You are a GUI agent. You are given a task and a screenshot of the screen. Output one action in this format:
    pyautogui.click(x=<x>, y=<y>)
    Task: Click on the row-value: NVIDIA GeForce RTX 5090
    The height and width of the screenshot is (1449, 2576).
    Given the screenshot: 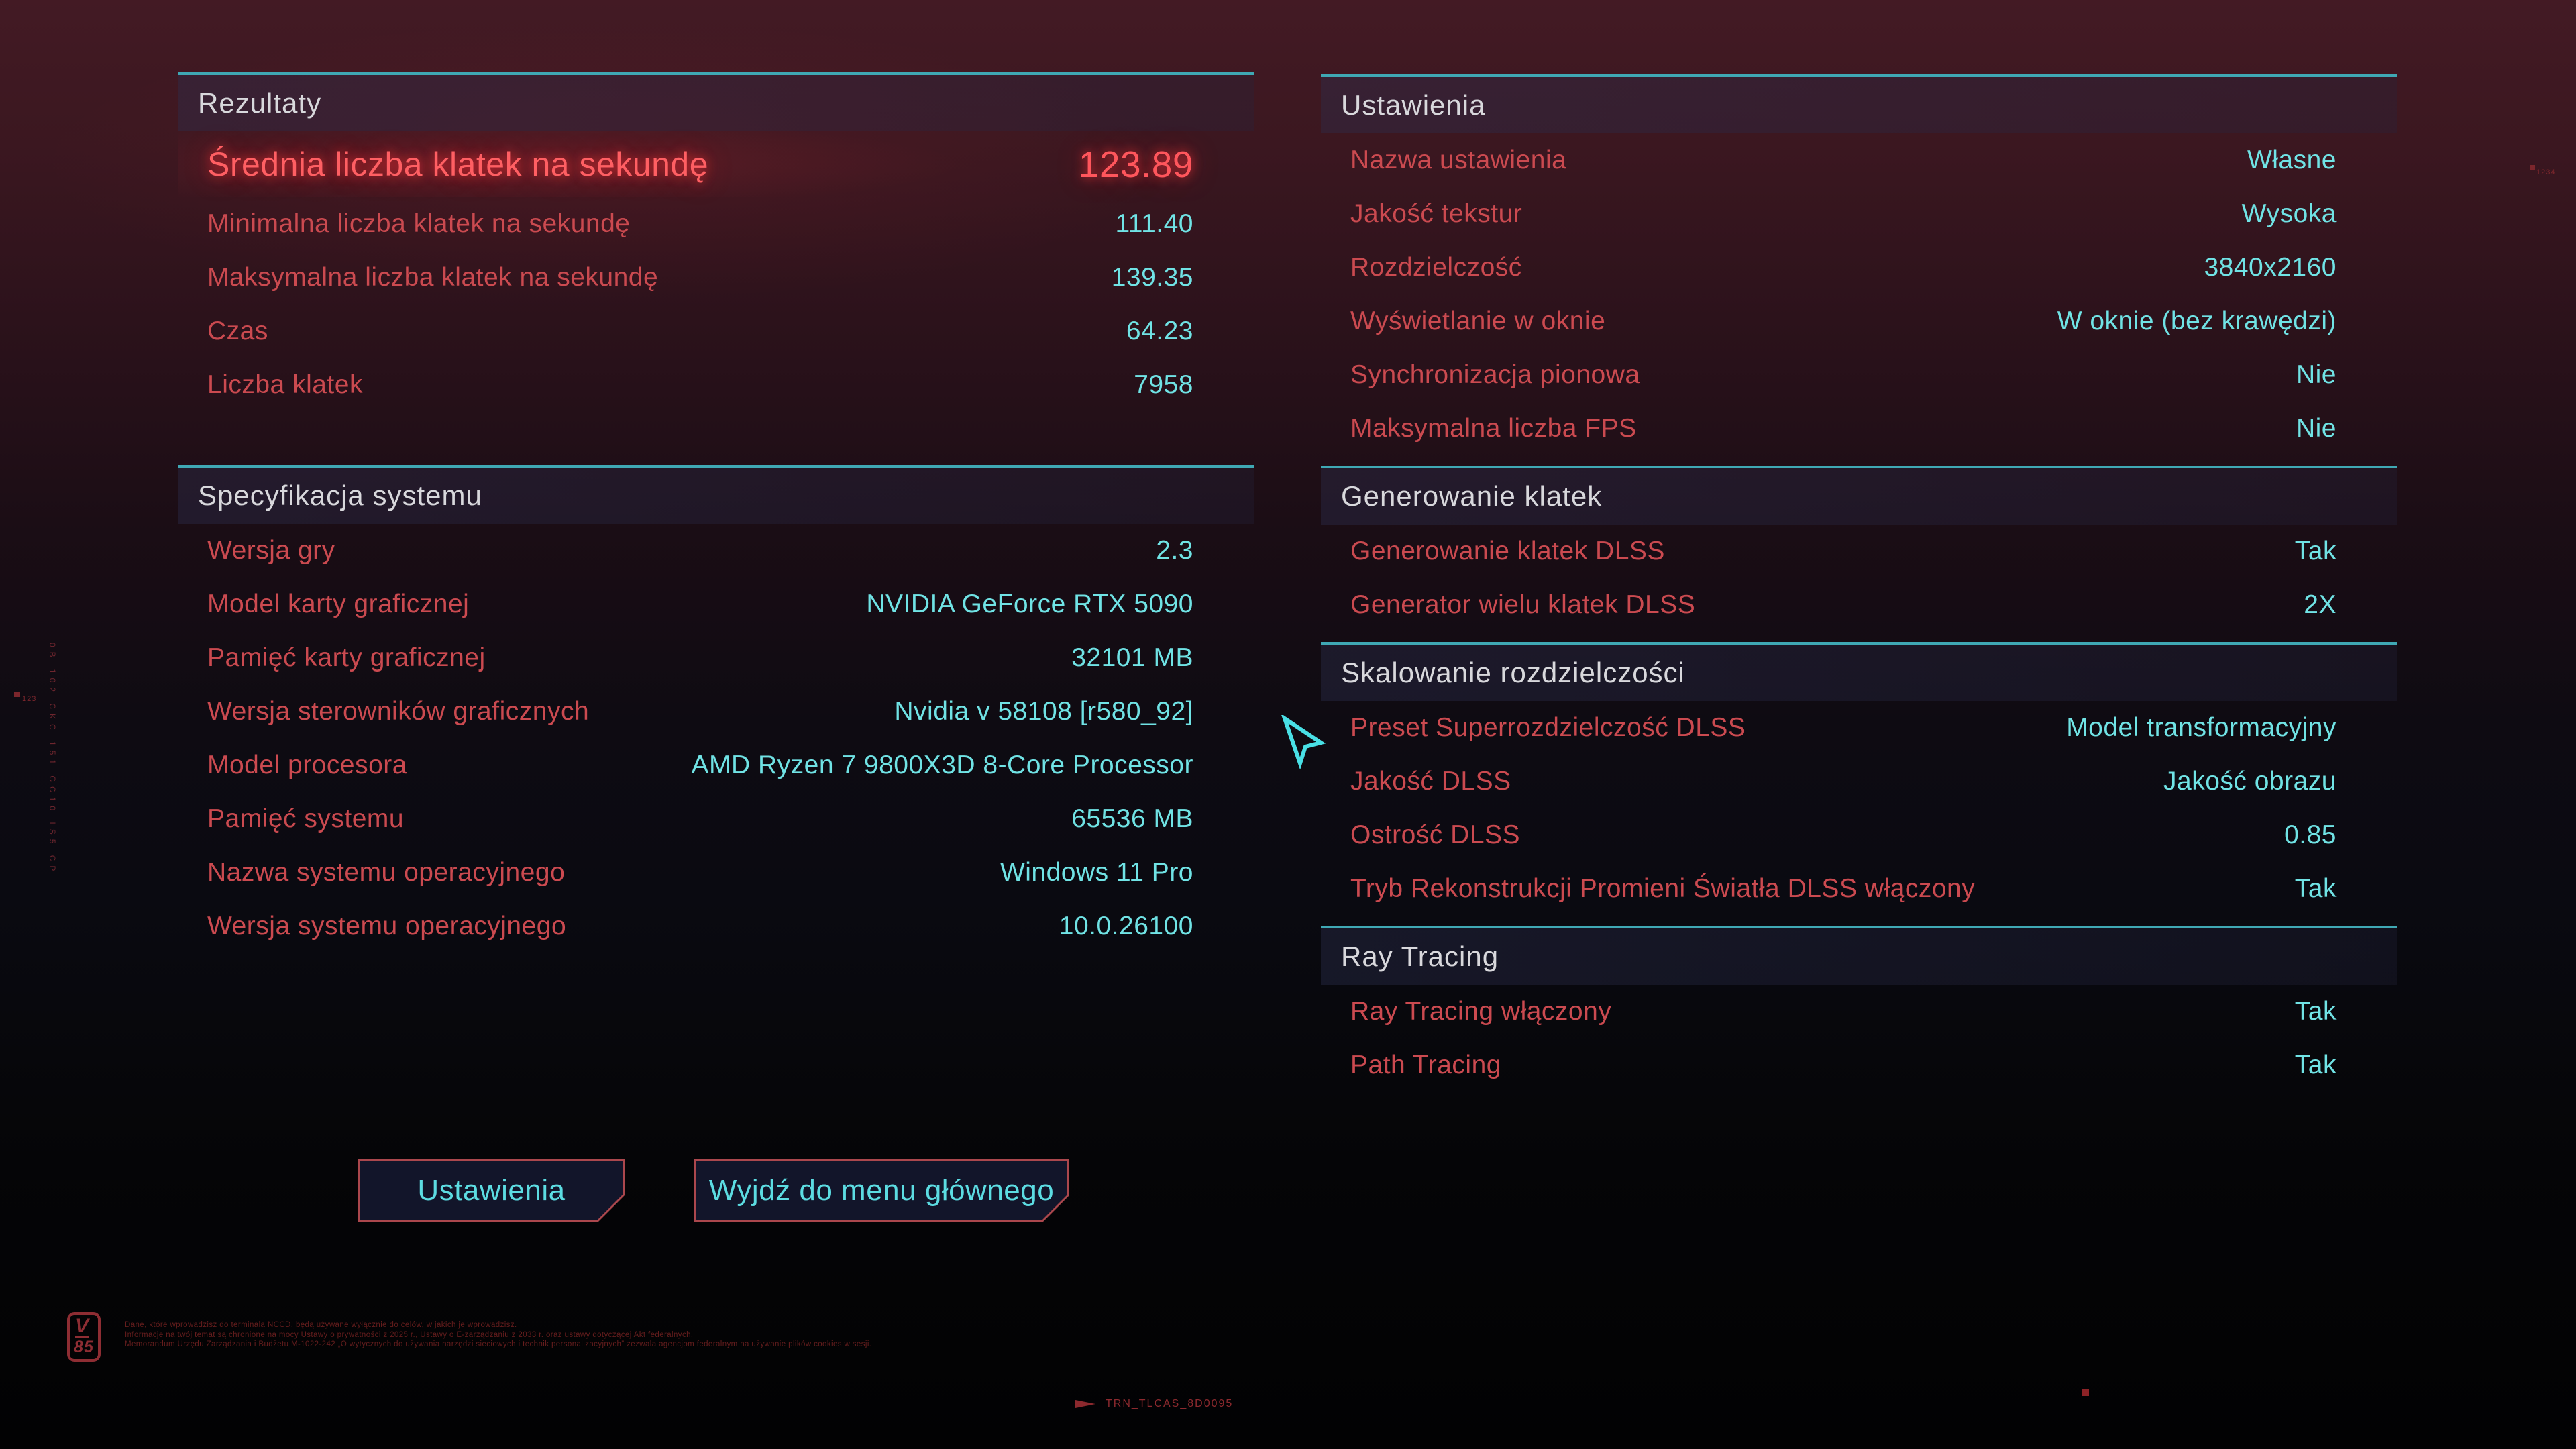 What is the action you would take?
    pyautogui.click(x=1029, y=604)
    